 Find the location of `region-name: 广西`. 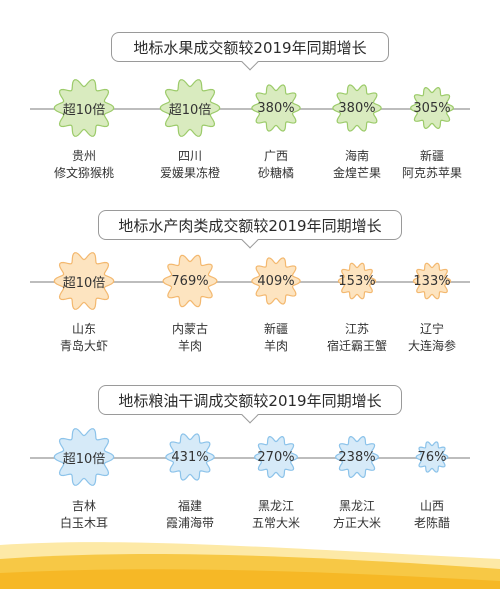

region-name: 广西 is located at coordinates (275, 156).